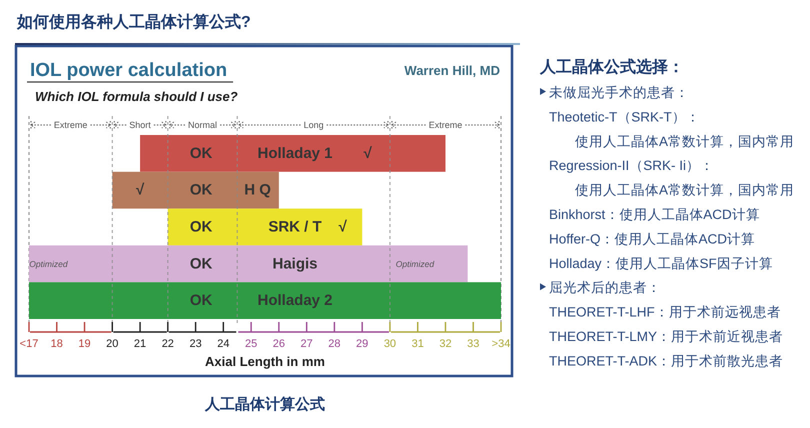  I want to click on text: Binkhorst：使用人工晶体ACD计算, so click(654, 214).